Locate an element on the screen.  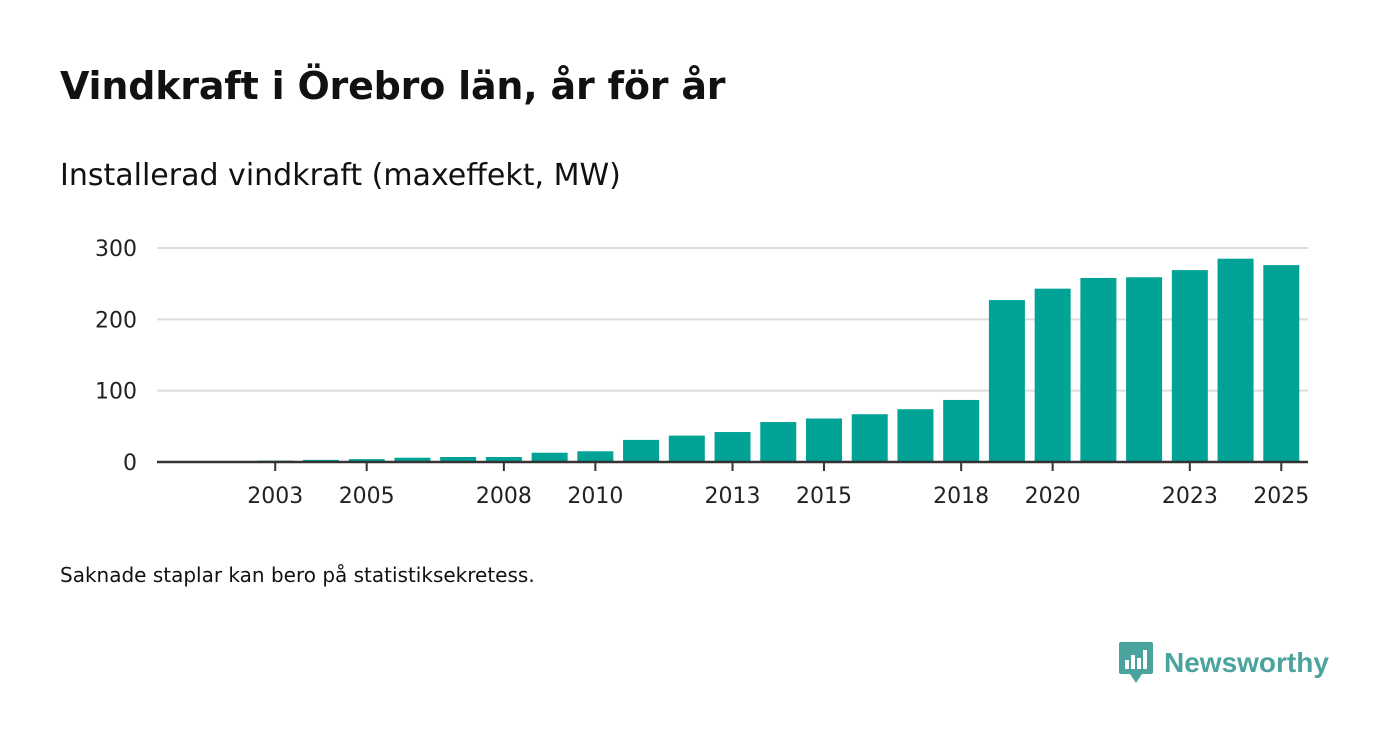
bar-2012 is located at coordinates (686, 448).